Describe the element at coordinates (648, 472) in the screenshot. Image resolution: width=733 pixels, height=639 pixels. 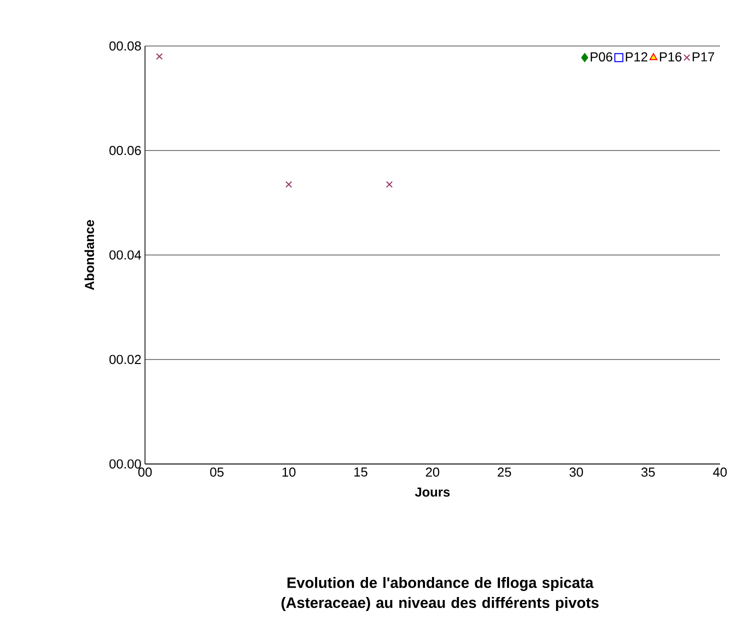
I see `x-tick-label: 35` at that location.